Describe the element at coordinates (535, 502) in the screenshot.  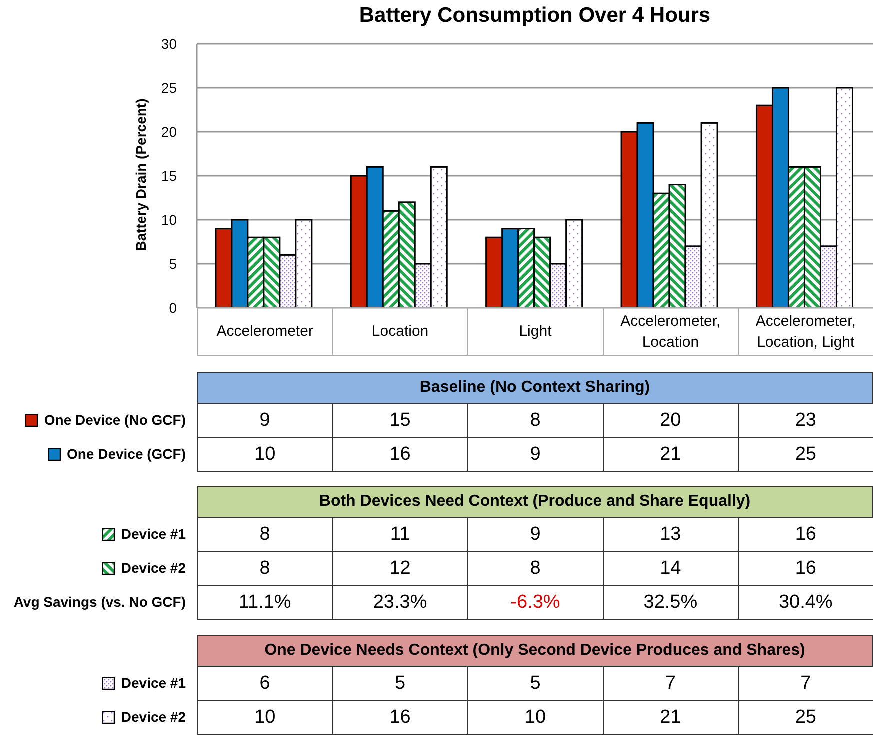
I see `text: Both Devices Need Context (Produce and Share Equally)` at that location.